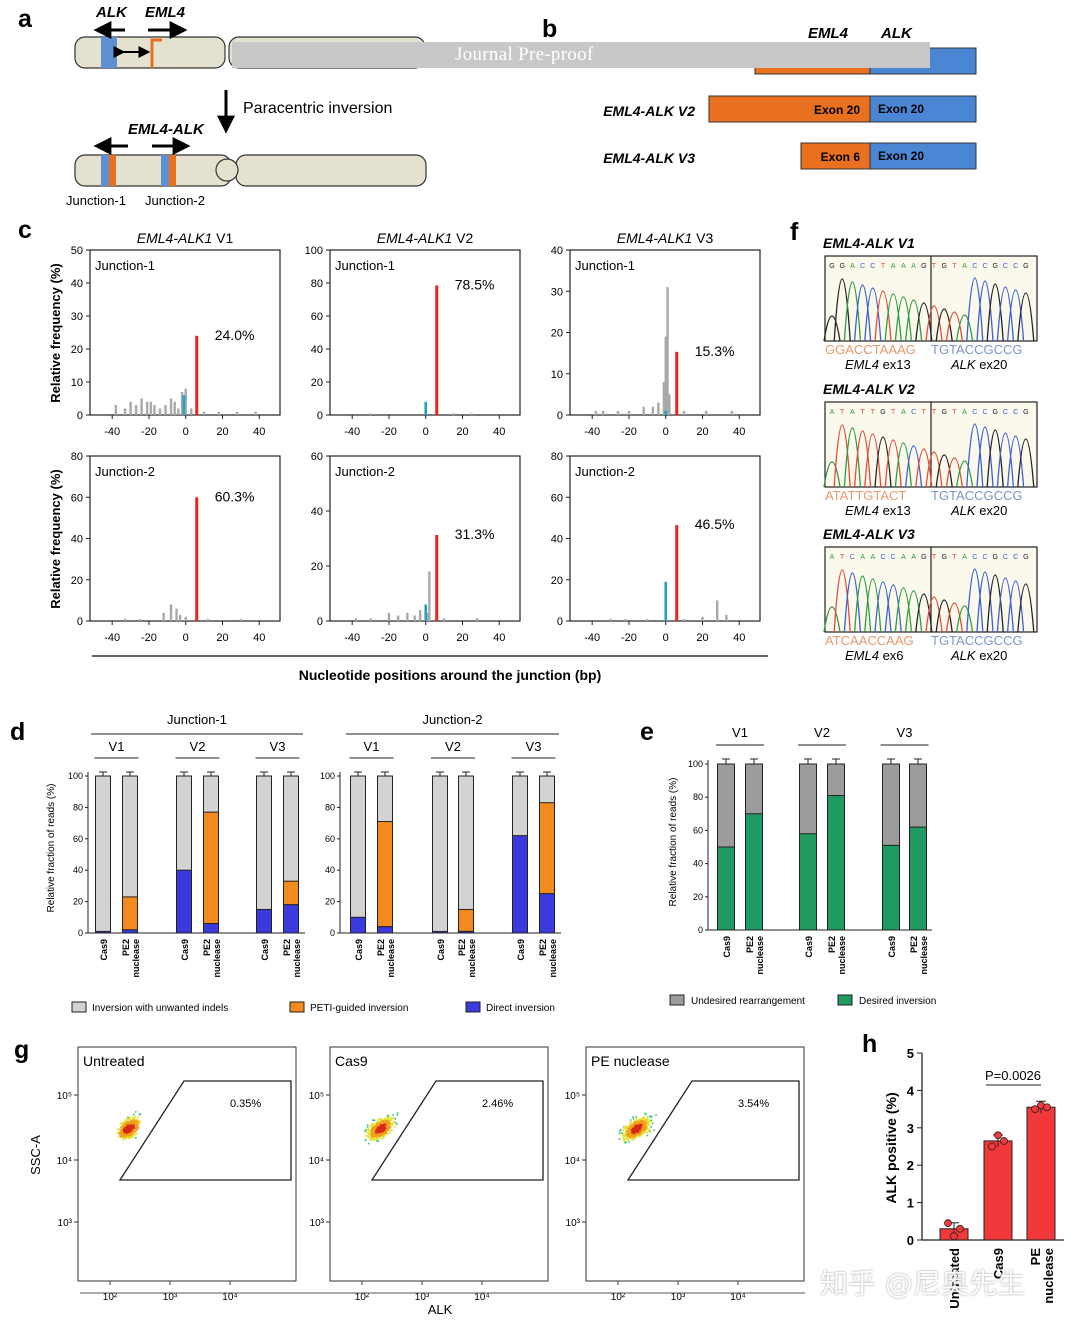 This screenshot has height=1330, width=1080. What do you see at coordinates (754, 872) in the screenshot?
I see `bar-desired` at bounding box center [754, 872].